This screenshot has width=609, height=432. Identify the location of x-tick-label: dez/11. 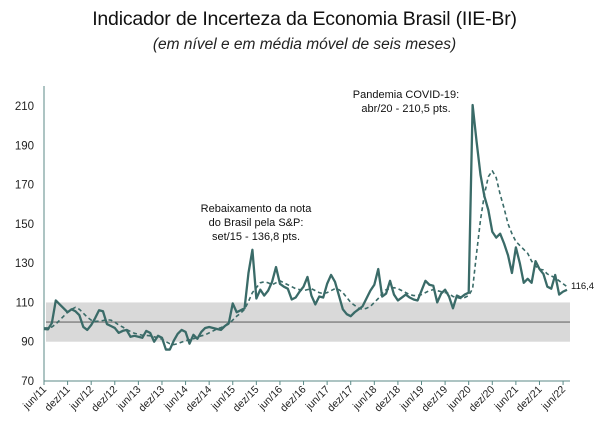
(57, 399).